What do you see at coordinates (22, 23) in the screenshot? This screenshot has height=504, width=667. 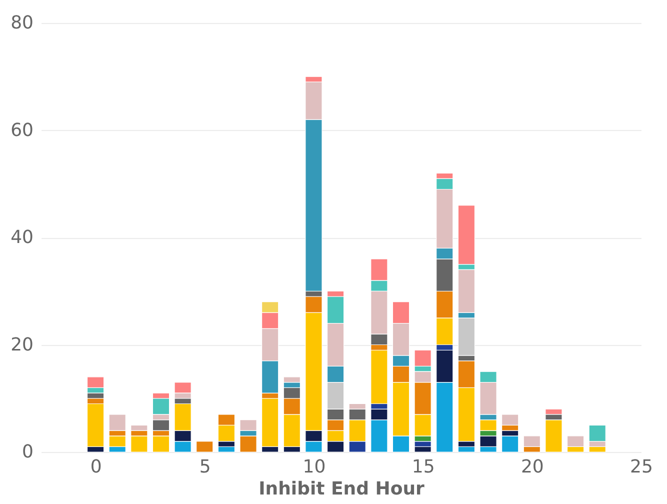 I see `y-tick-label: 80` at bounding box center [22, 23].